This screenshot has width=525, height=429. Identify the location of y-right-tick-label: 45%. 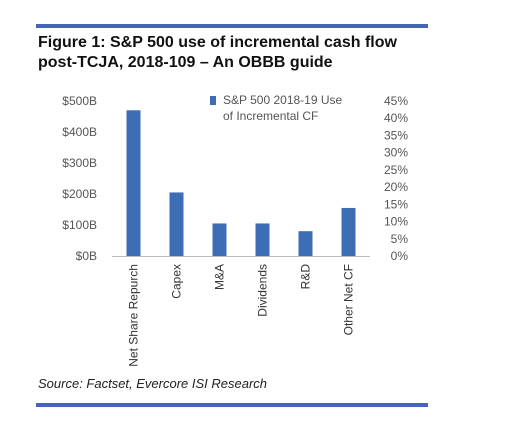
(396, 101).